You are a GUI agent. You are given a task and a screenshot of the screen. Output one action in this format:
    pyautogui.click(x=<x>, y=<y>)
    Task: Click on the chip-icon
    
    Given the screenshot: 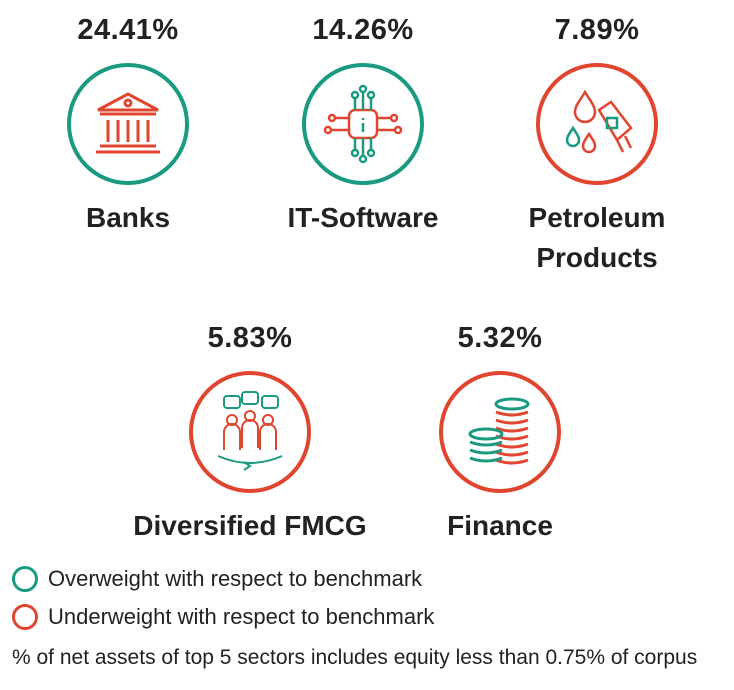 What is the action you would take?
    pyautogui.click(x=363, y=124)
    